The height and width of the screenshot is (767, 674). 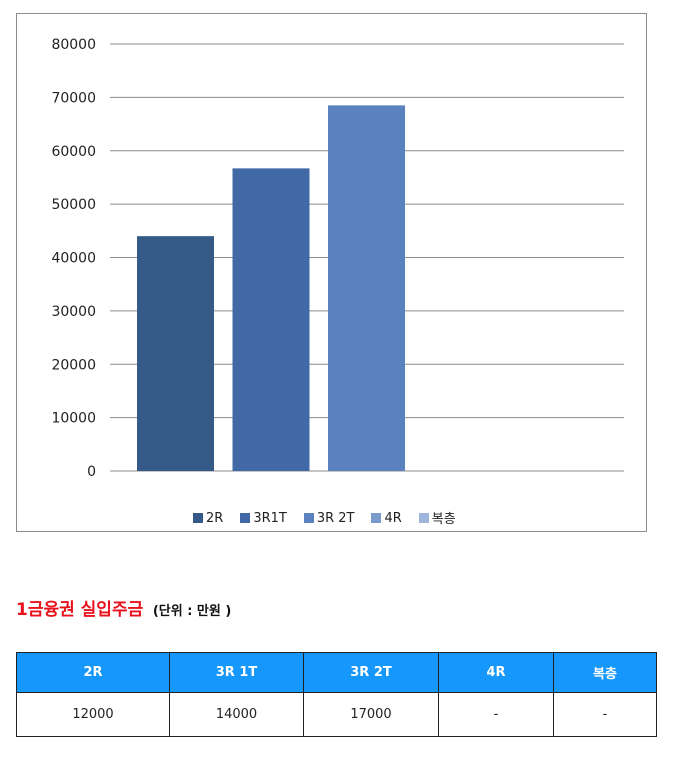 I want to click on table-header-row: 2R 3R 1T 3R 2T 4R 복층, so click(x=336, y=672).